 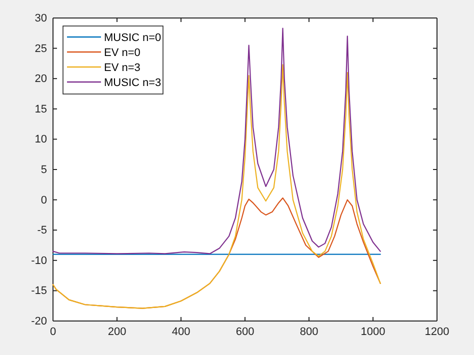 I want to click on x-tick-label: 200, so click(x=117, y=332).